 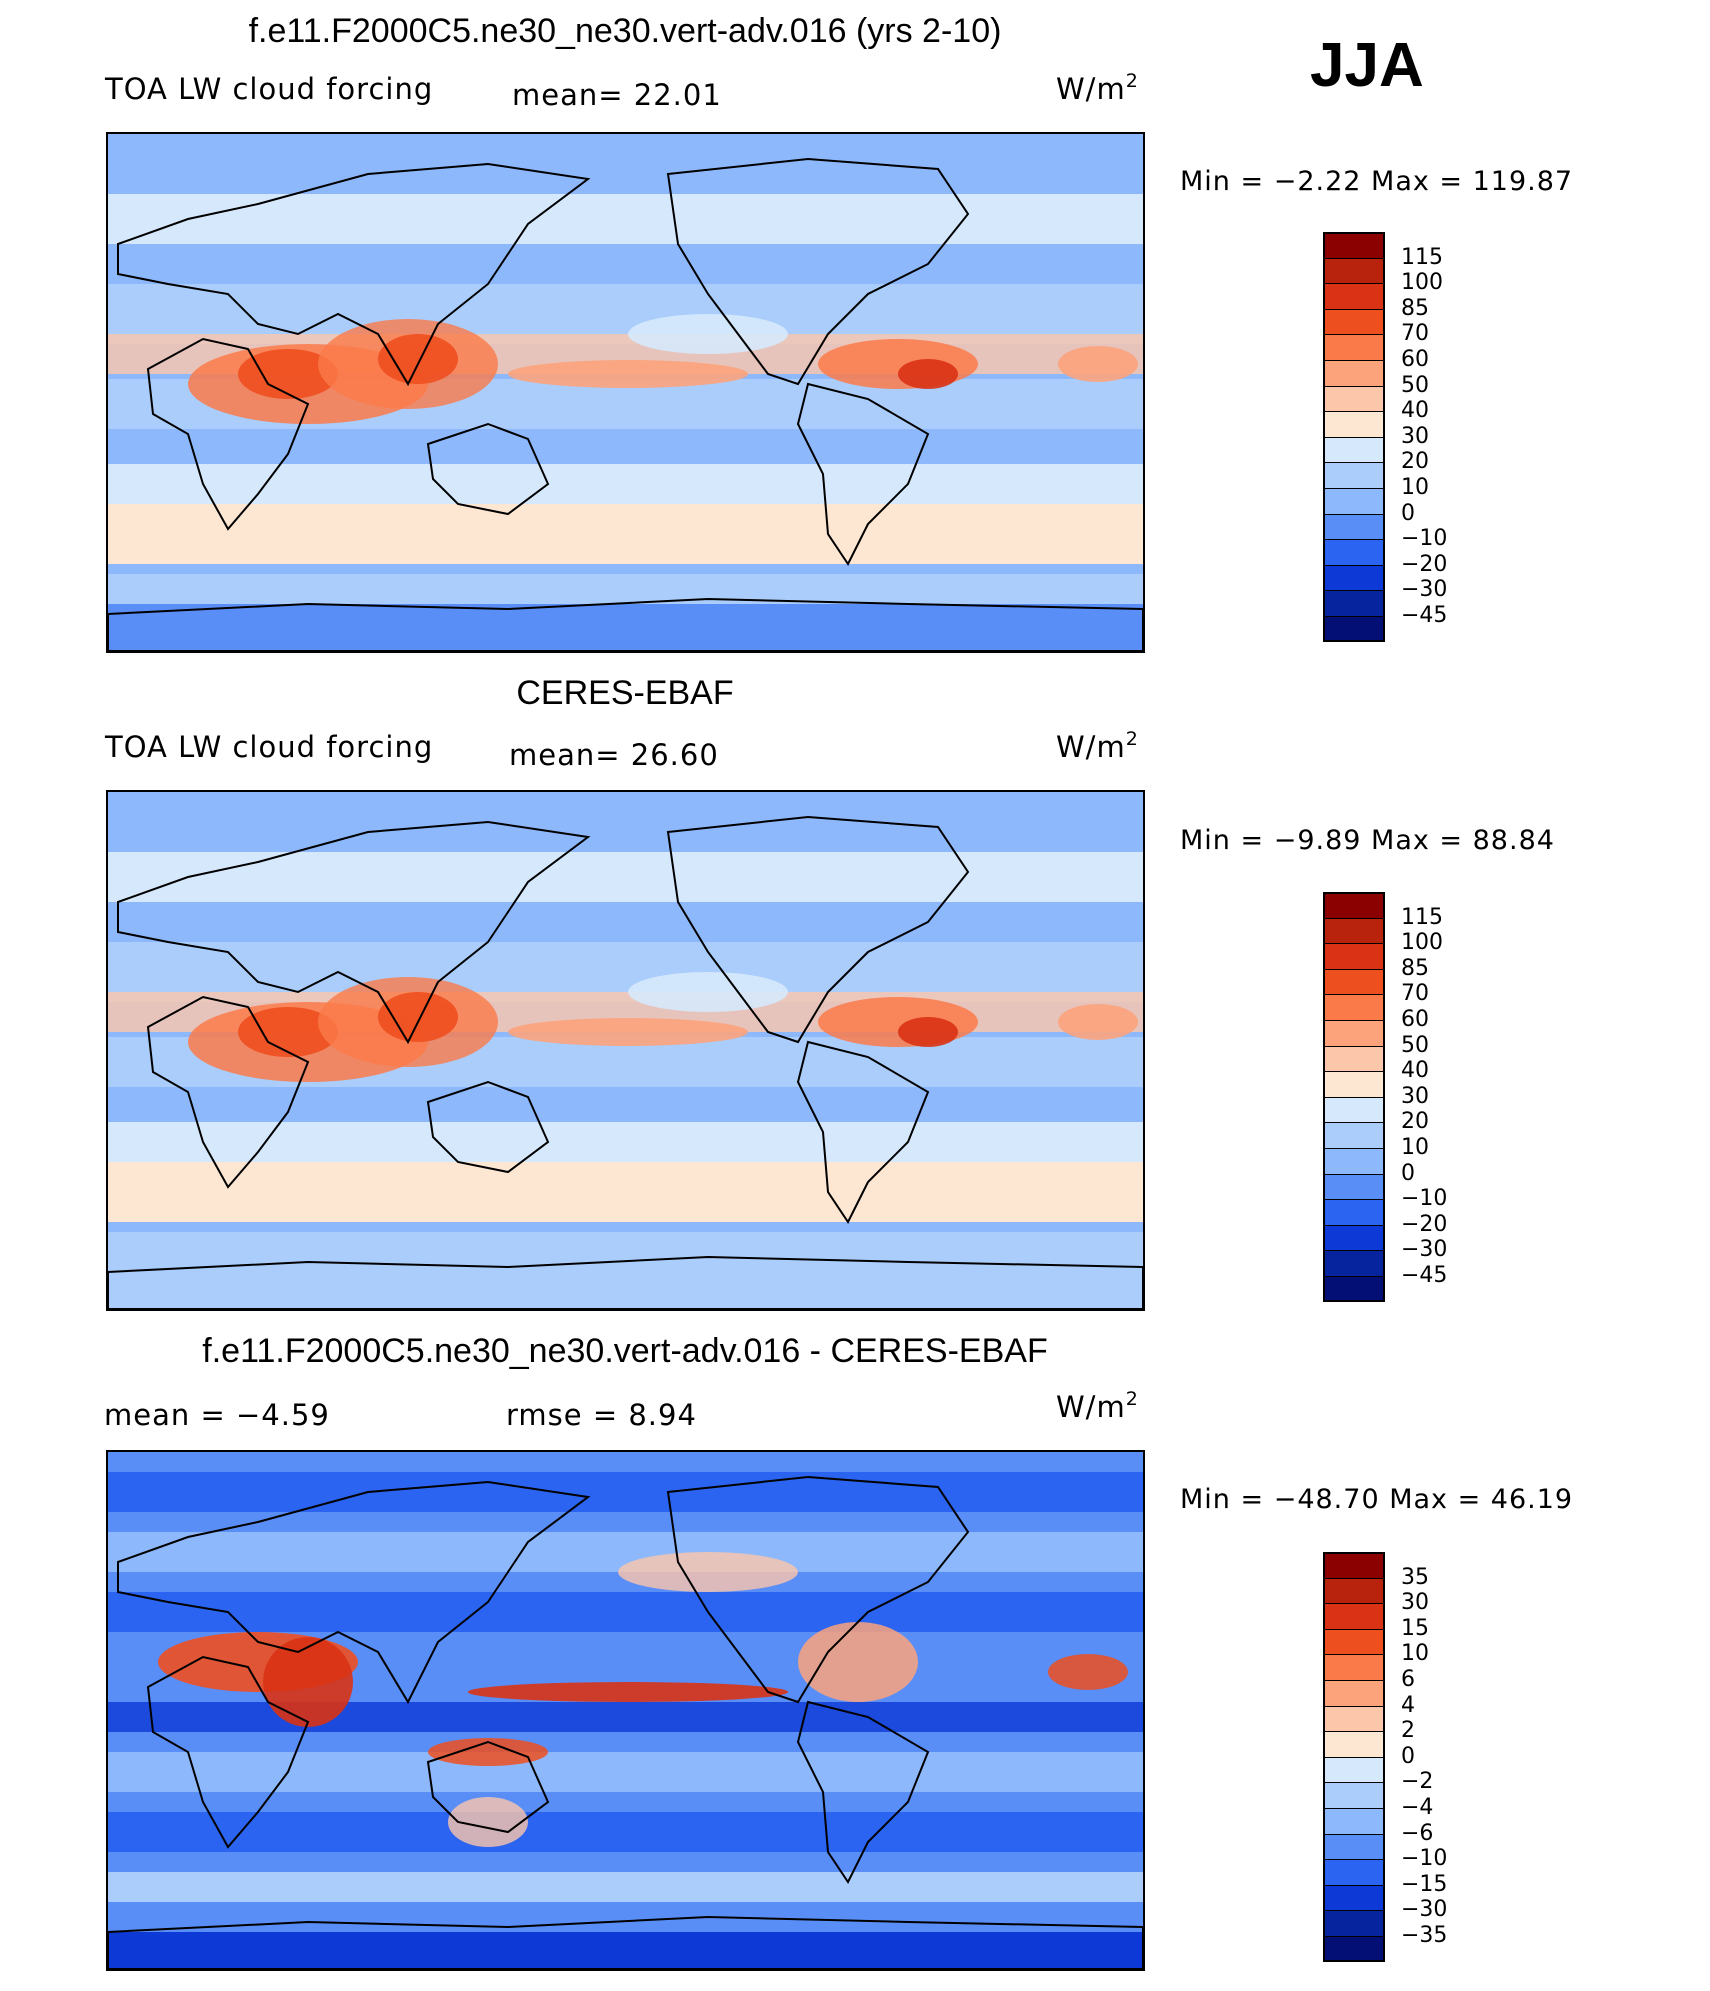 What do you see at coordinates (1415, 1628) in the screenshot?
I see `colorbar-tick-label: 15` at bounding box center [1415, 1628].